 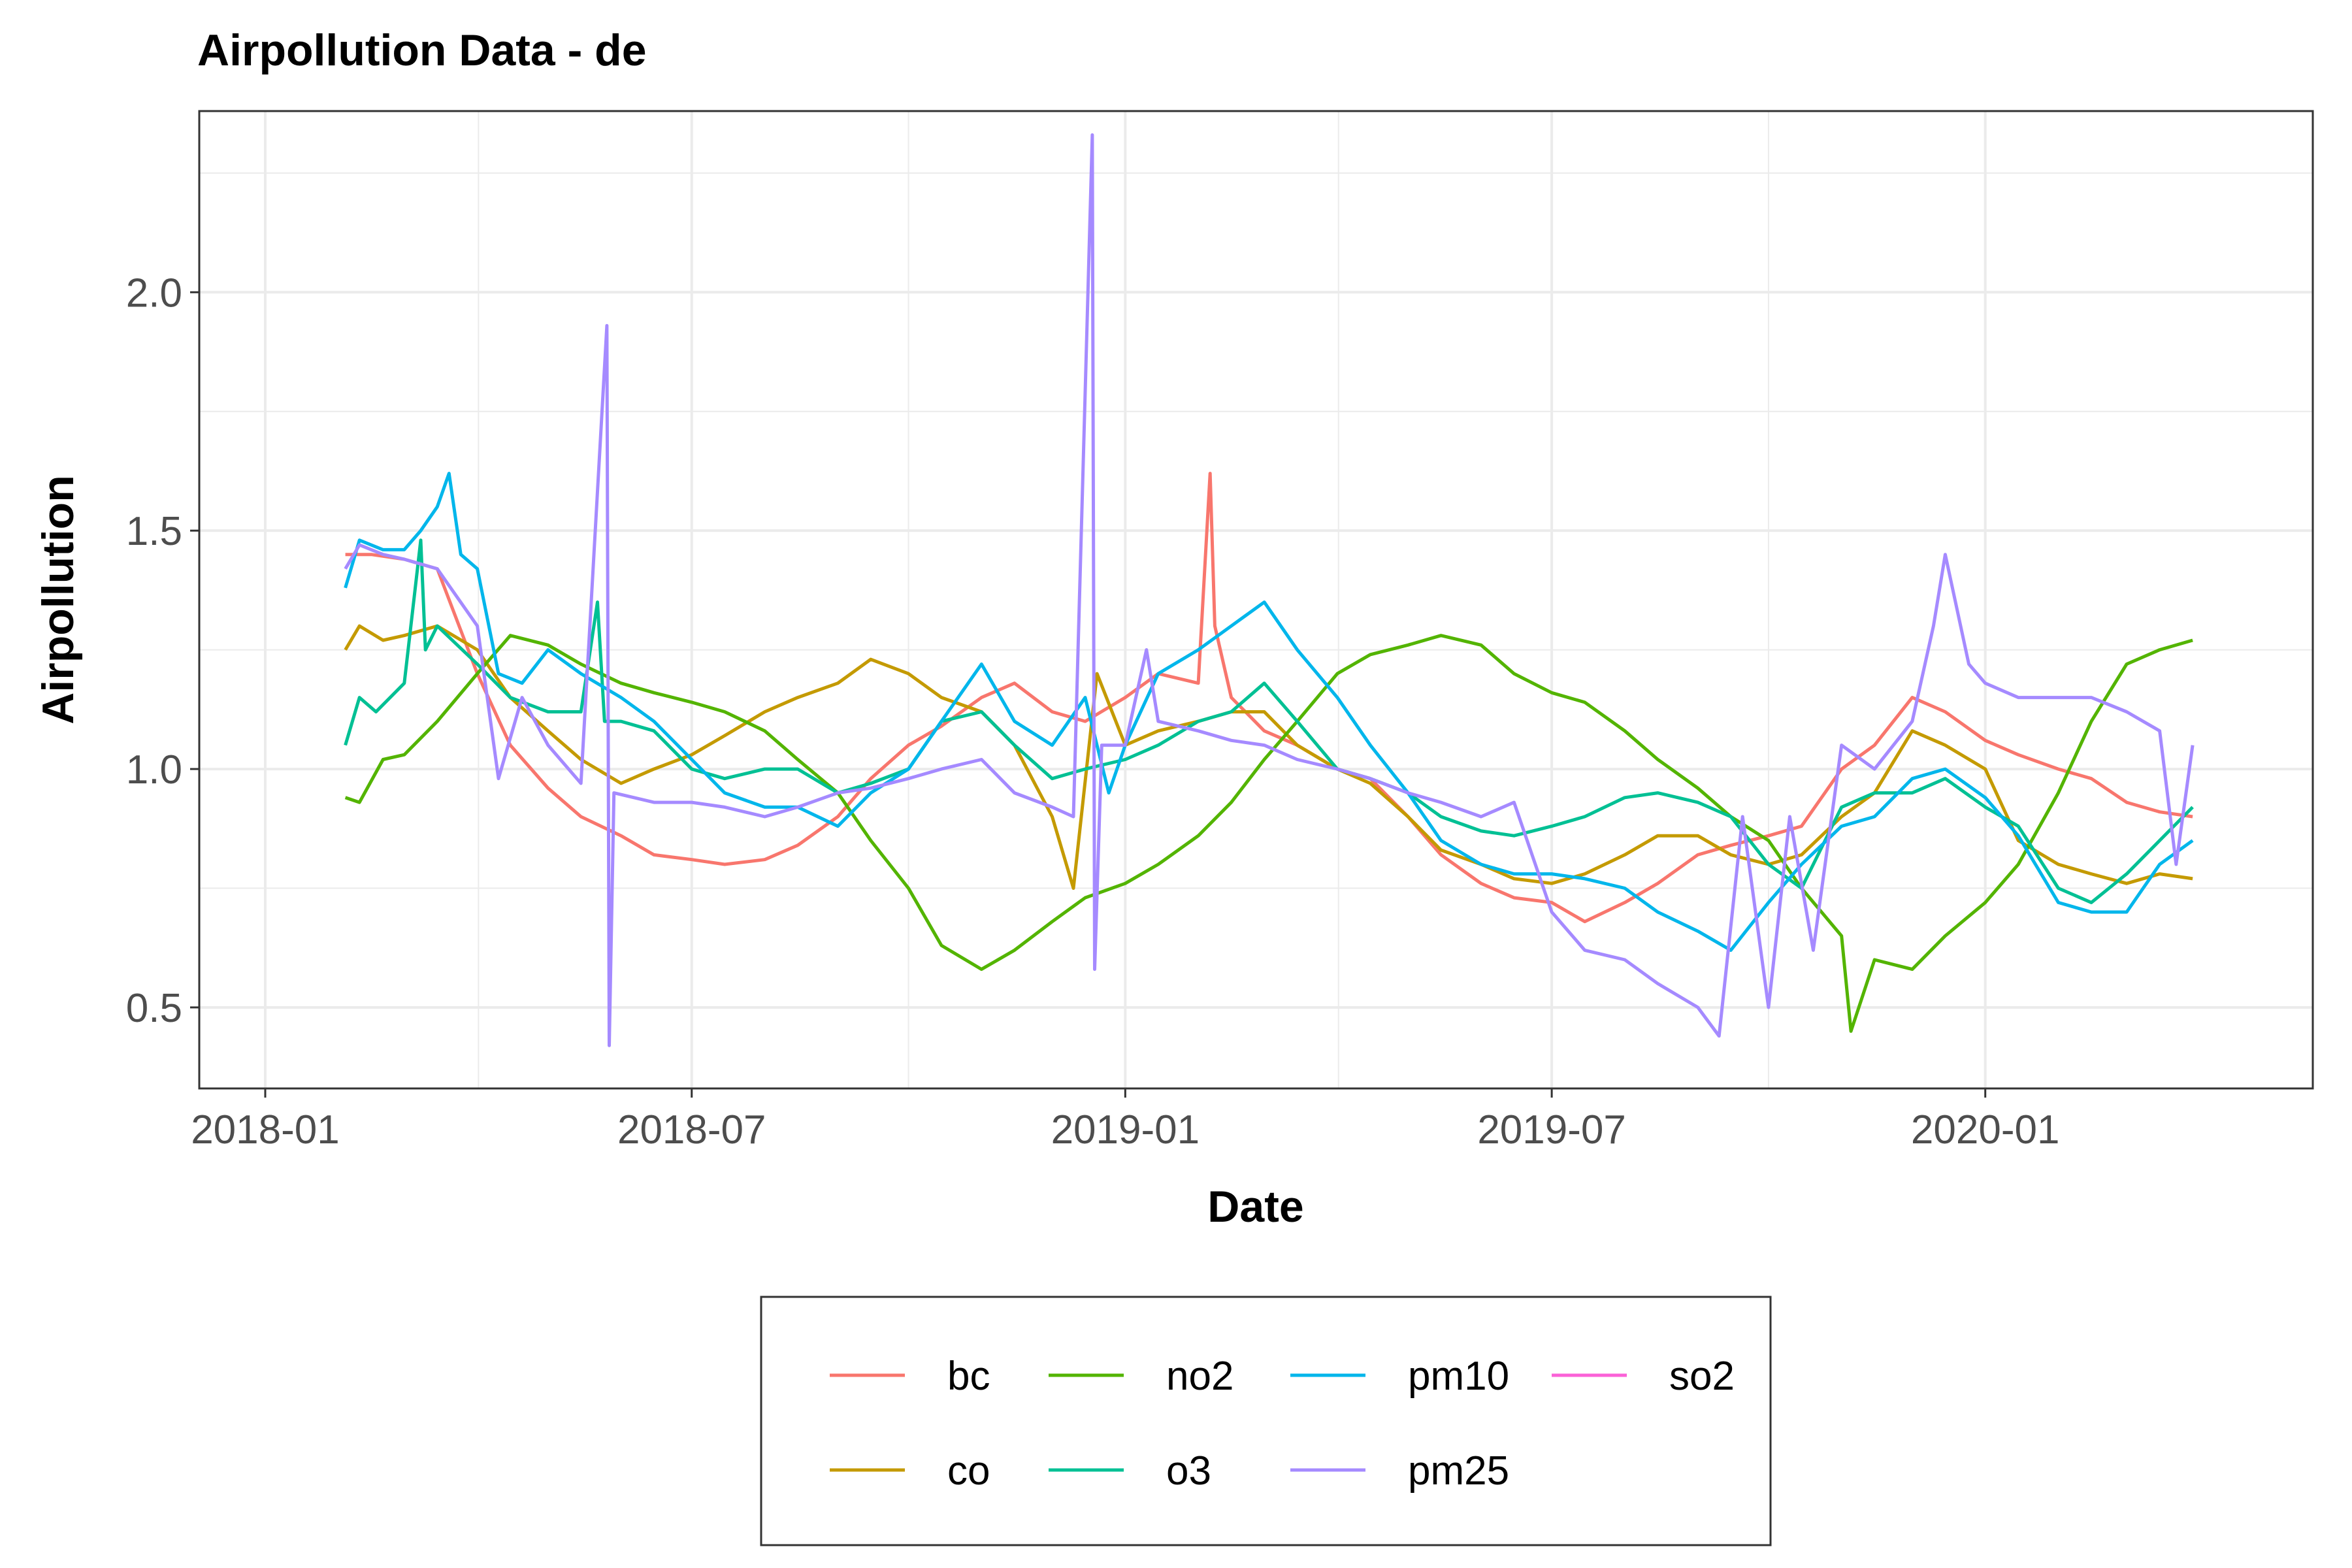 What do you see at coordinates (1458, 1471) in the screenshot?
I see `legend-label-pm25: pm25` at bounding box center [1458, 1471].